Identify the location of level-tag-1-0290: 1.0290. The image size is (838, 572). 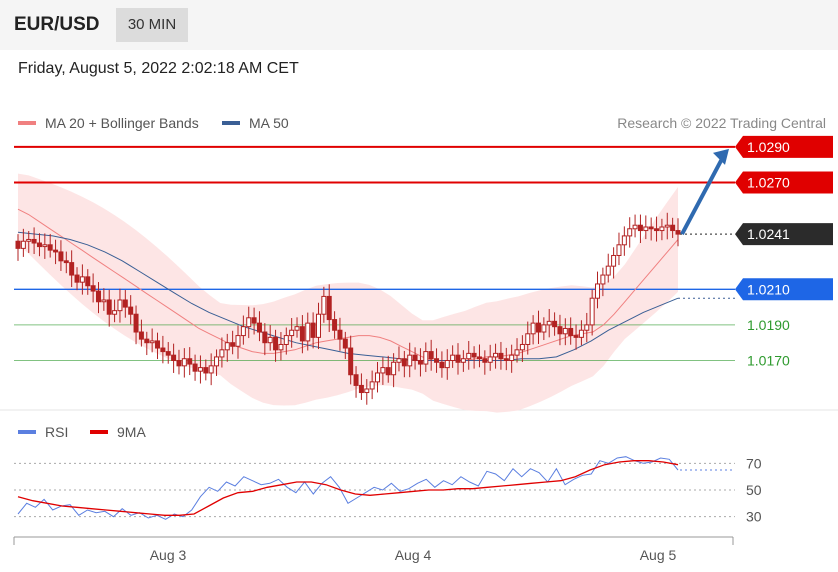
(784, 146).